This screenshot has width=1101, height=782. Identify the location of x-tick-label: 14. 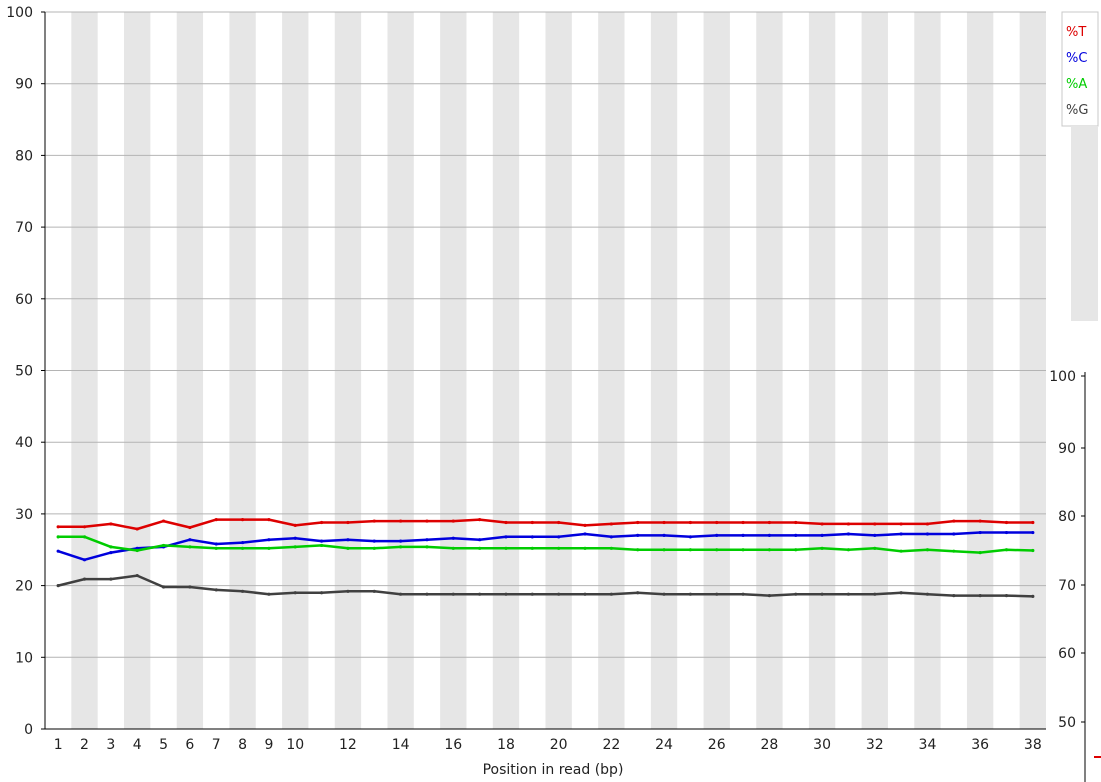
(401, 745).